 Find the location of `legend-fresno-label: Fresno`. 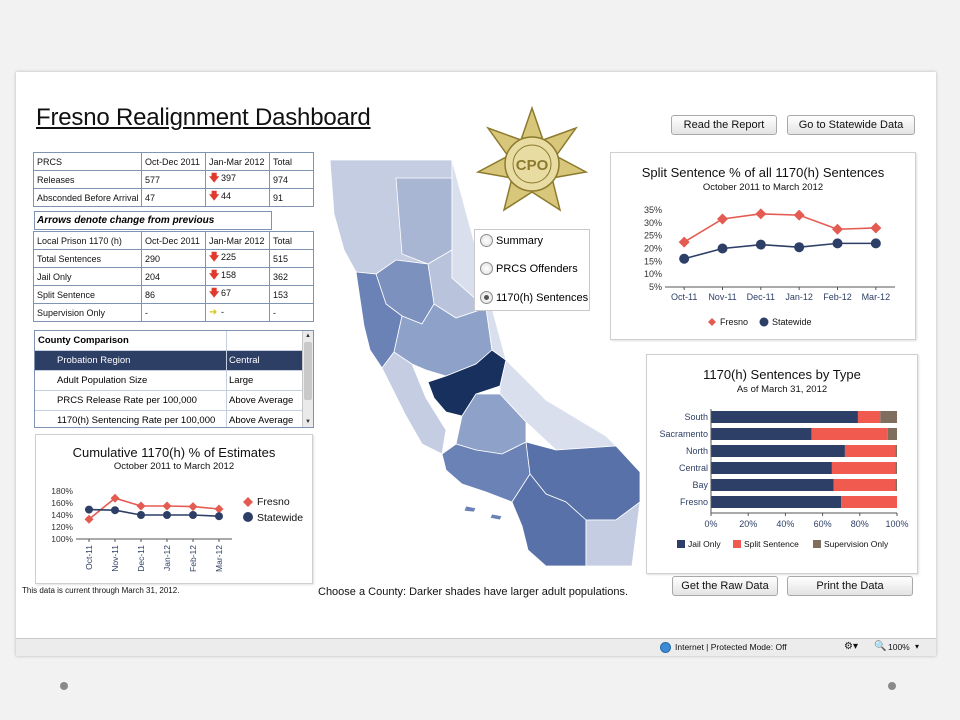

legend-fresno-label: Fresno is located at coordinates (734, 322).